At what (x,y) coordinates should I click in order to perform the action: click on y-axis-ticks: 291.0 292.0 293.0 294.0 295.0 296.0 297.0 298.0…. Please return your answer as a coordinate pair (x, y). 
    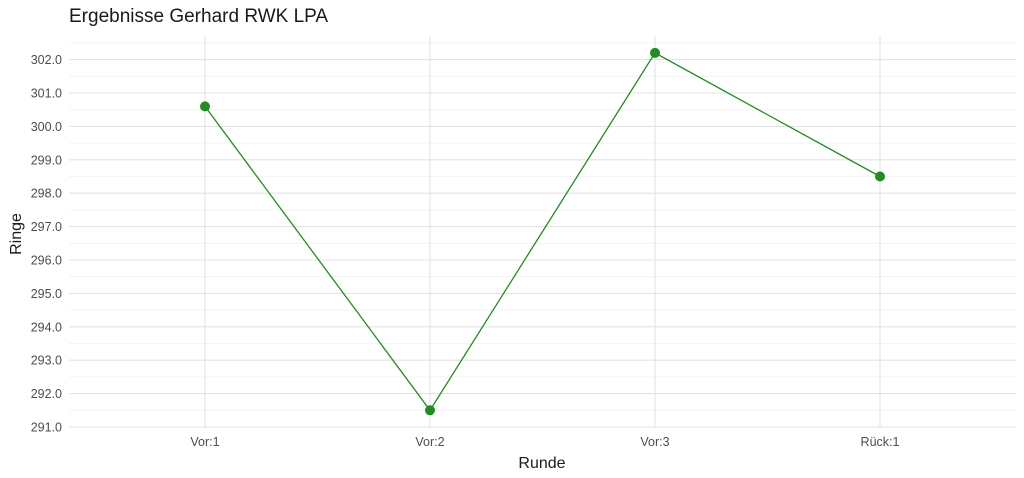
    Looking at the image, I should click on (46, 243).